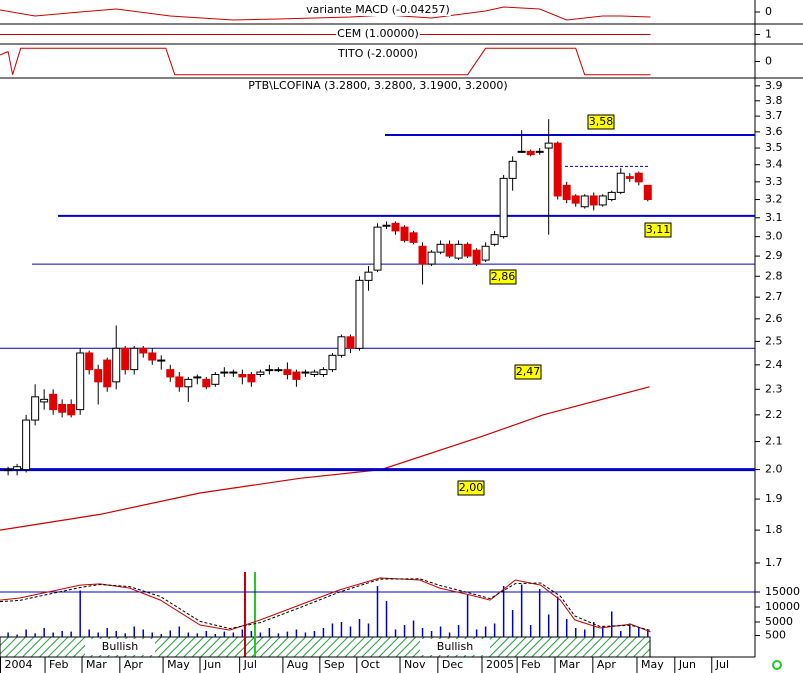  What do you see at coordinates (774, 217) in the screenshot?
I see `y-tick-label: 3.1` at bounding box center [774, 217].